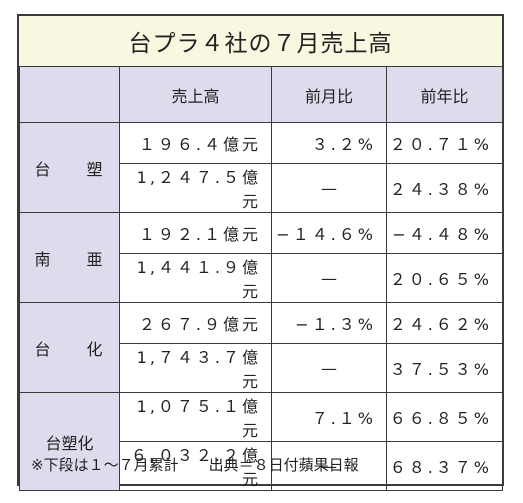  Describe the element at coordinates (69, 167) in the screenshot. I see `company-name: 台 塑` at that location.